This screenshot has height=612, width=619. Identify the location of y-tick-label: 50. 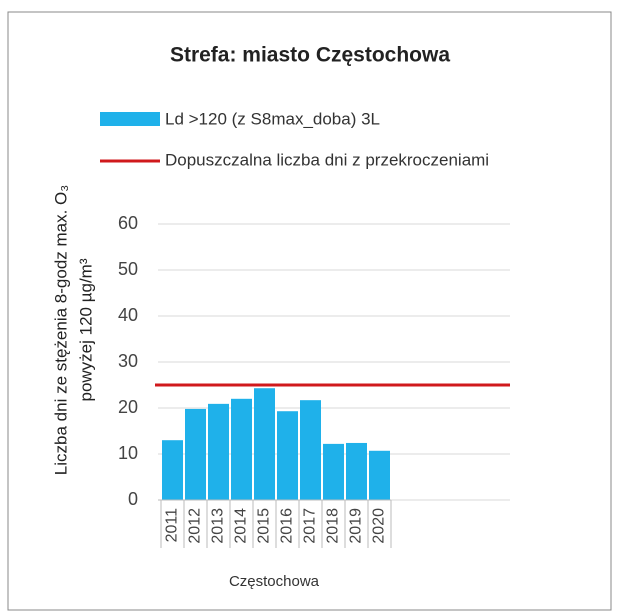
(128, 269).